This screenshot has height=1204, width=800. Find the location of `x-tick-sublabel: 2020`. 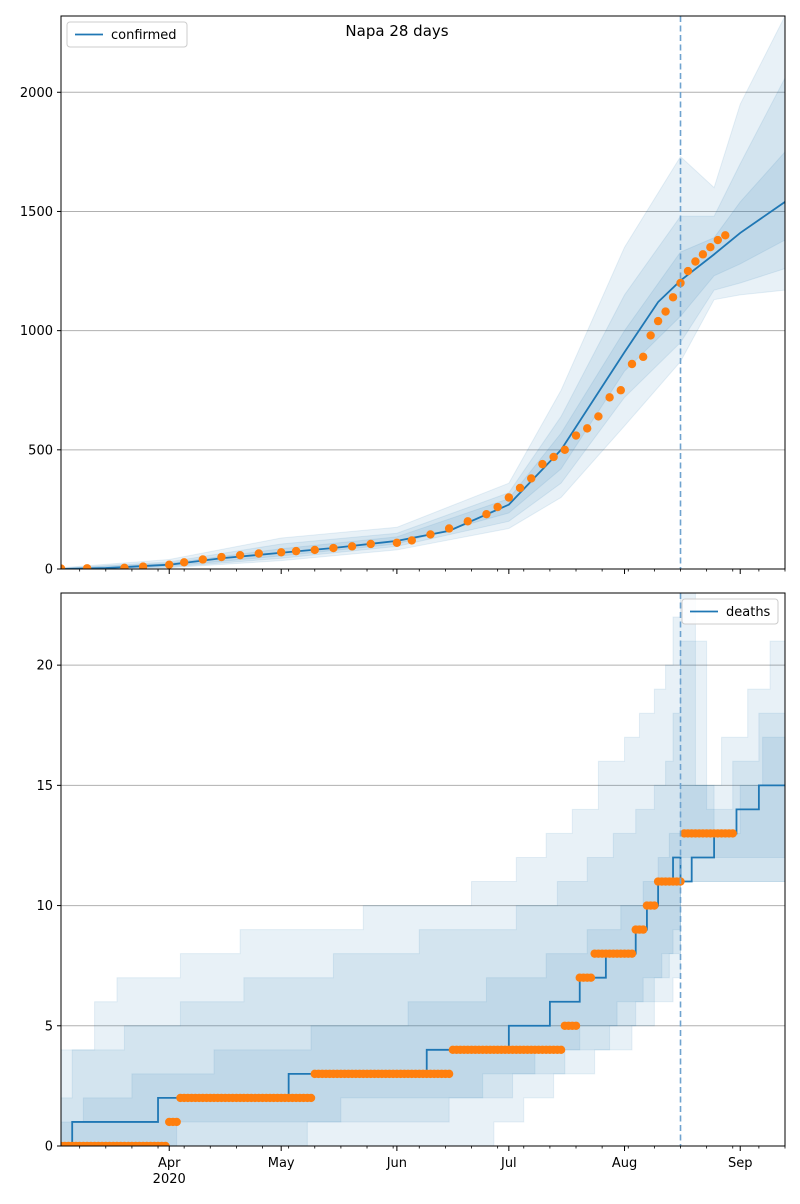

x-tick-sublabel: 2020 is located at coordinates (169, 1179).